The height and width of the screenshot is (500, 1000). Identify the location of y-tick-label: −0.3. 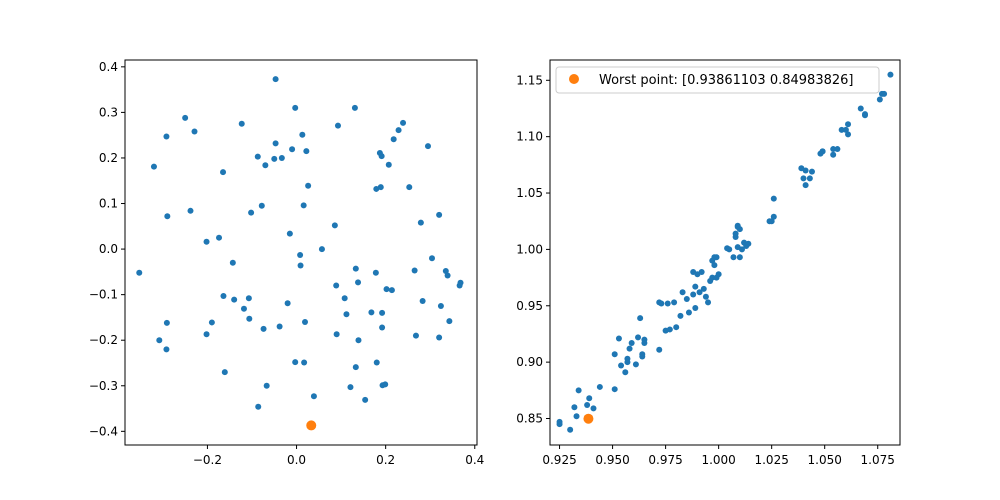
(103, 386).